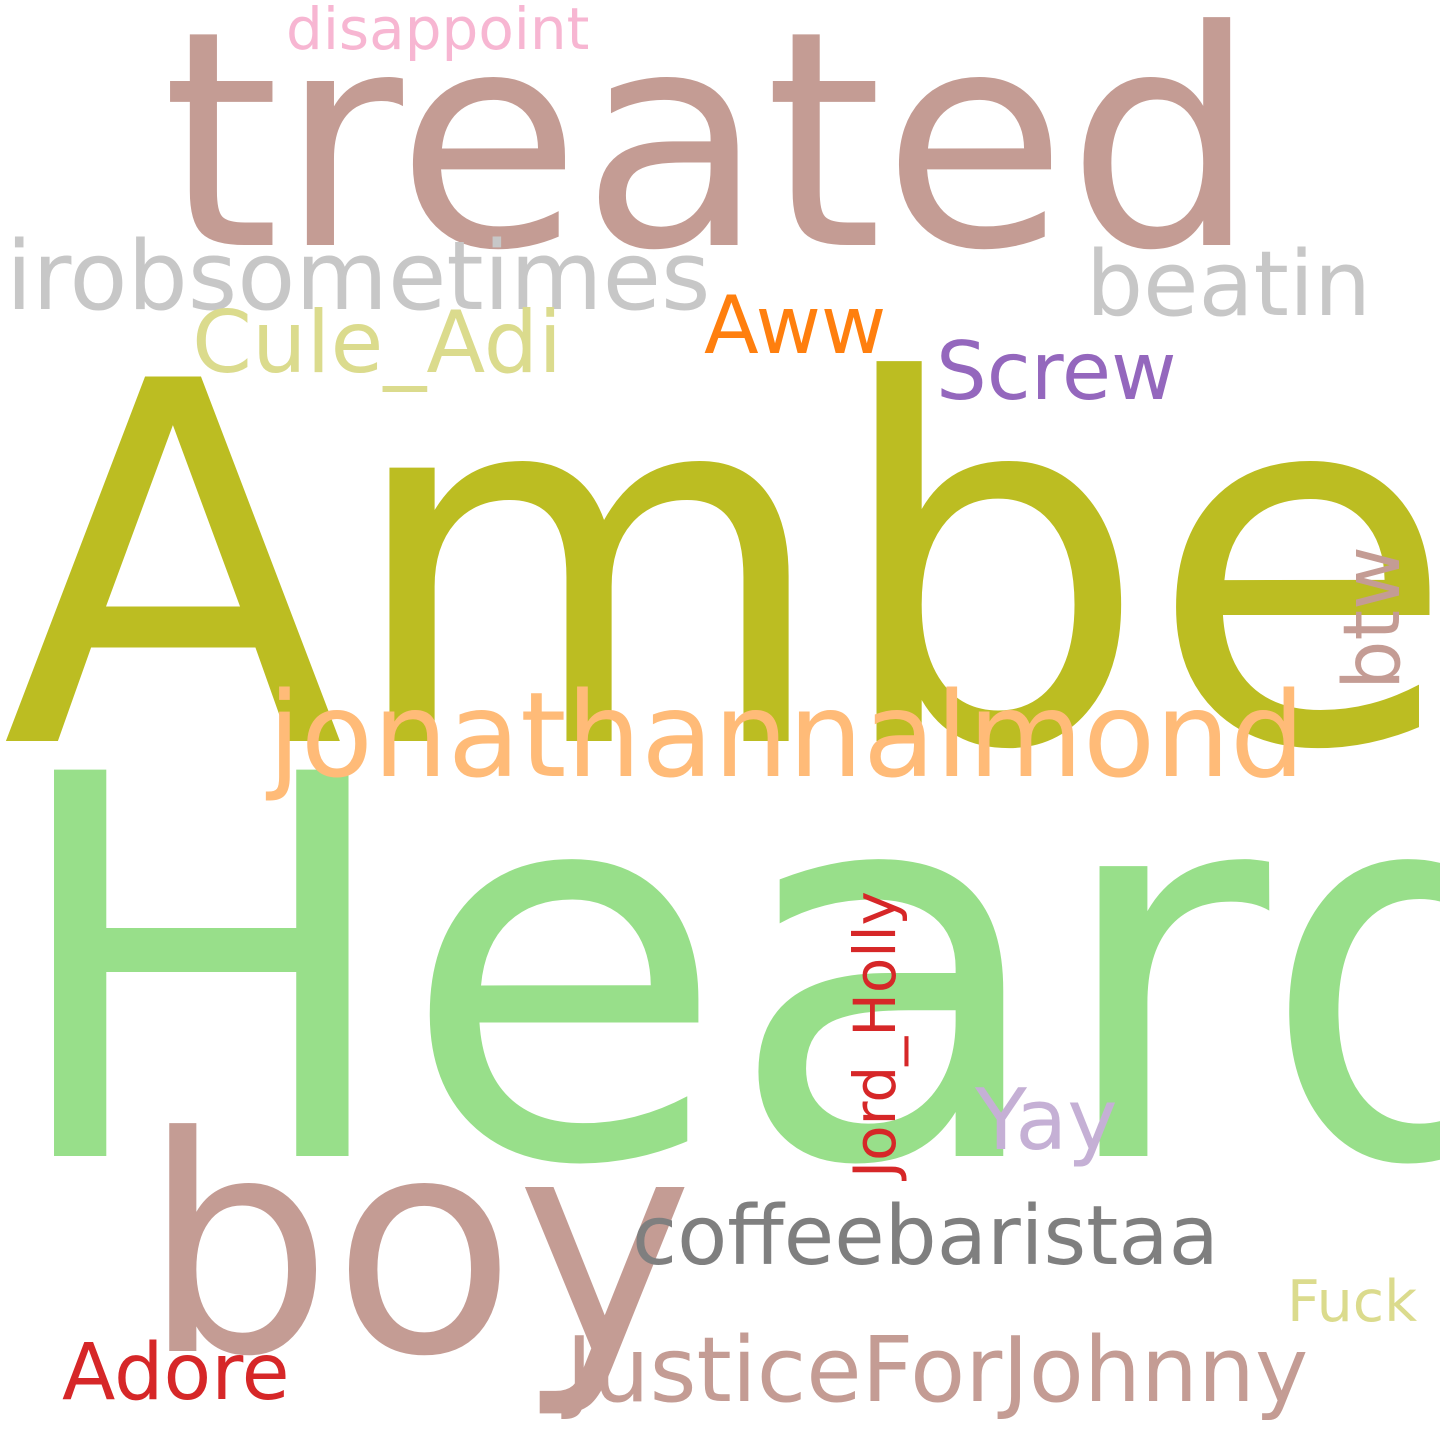 The height and width of the screenshot is (1440, 1440). What do you see at coordinates (795, 325) in the screenshot?
I see `word-aww: Aww` at bounding box center [795, 325].